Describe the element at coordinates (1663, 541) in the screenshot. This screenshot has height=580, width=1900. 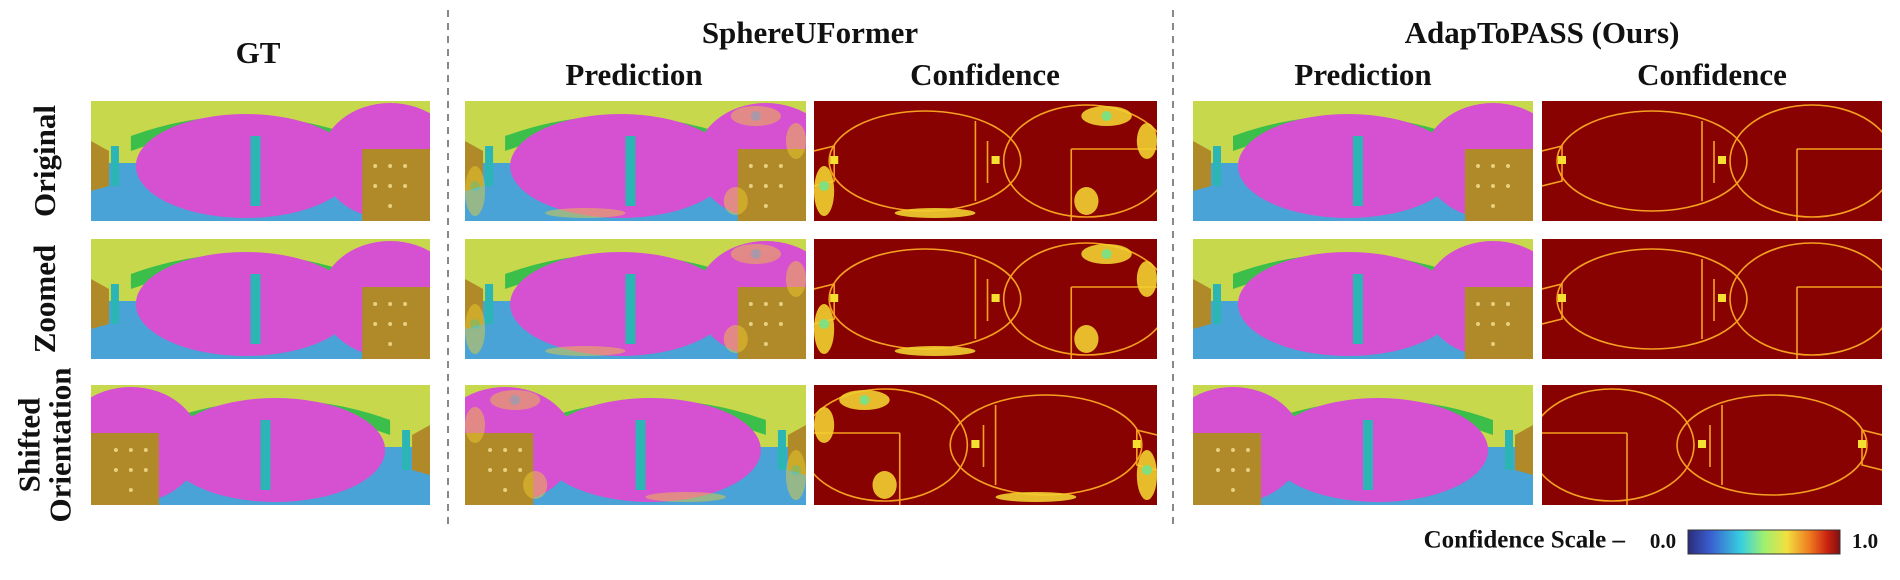
I see `scale-min: 0.0` at that location.